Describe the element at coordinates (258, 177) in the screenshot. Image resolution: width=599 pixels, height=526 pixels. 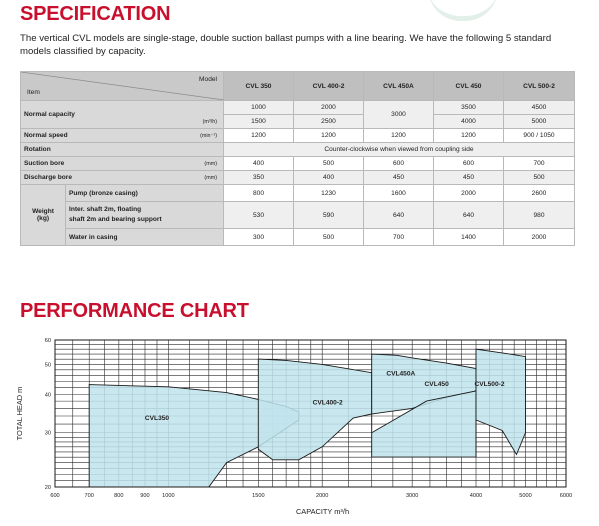
I see `discharge-cell: 350` at that location.